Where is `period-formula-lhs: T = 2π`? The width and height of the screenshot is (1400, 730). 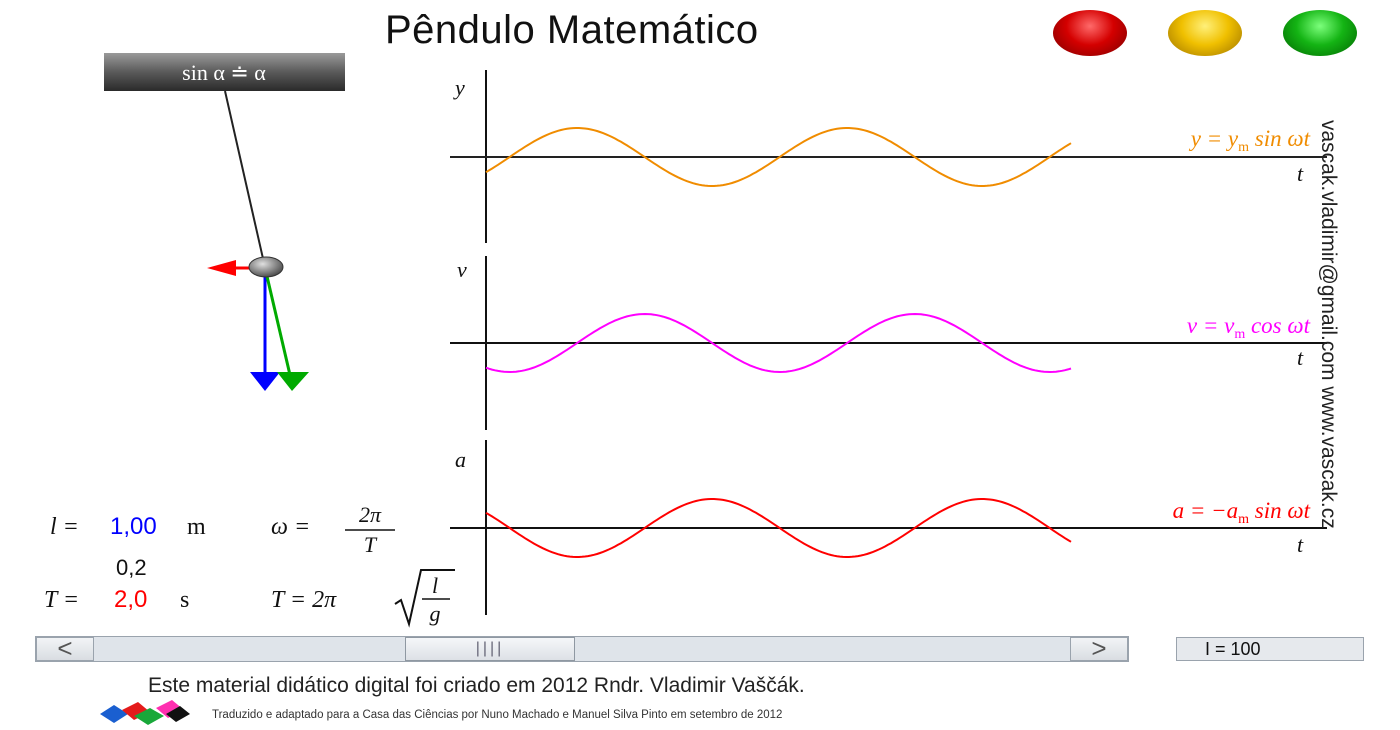 period-formula-lhs: T = 2π is located at coordinates (304, 600).